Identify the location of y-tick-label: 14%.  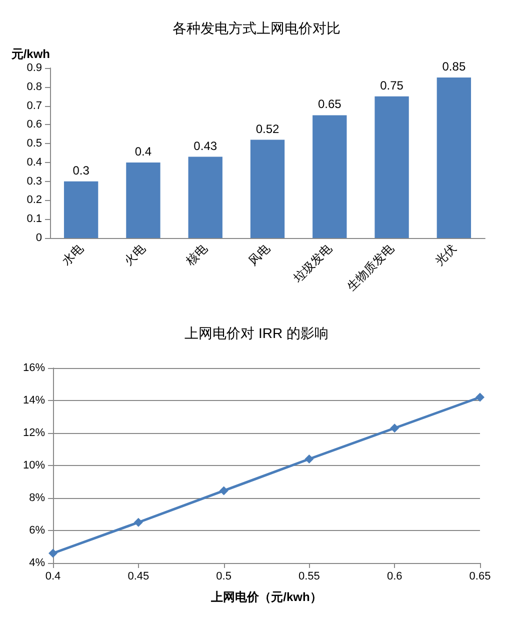
(34, 400).